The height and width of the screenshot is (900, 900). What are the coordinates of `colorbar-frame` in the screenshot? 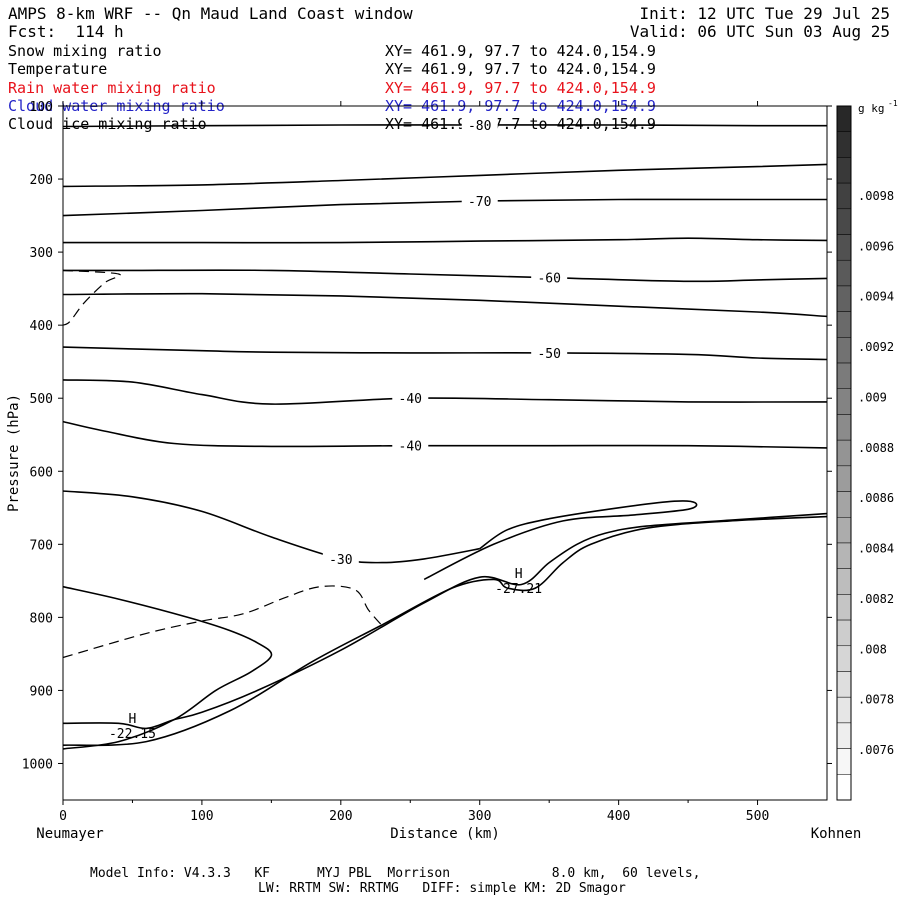 It's located at (844, 453).